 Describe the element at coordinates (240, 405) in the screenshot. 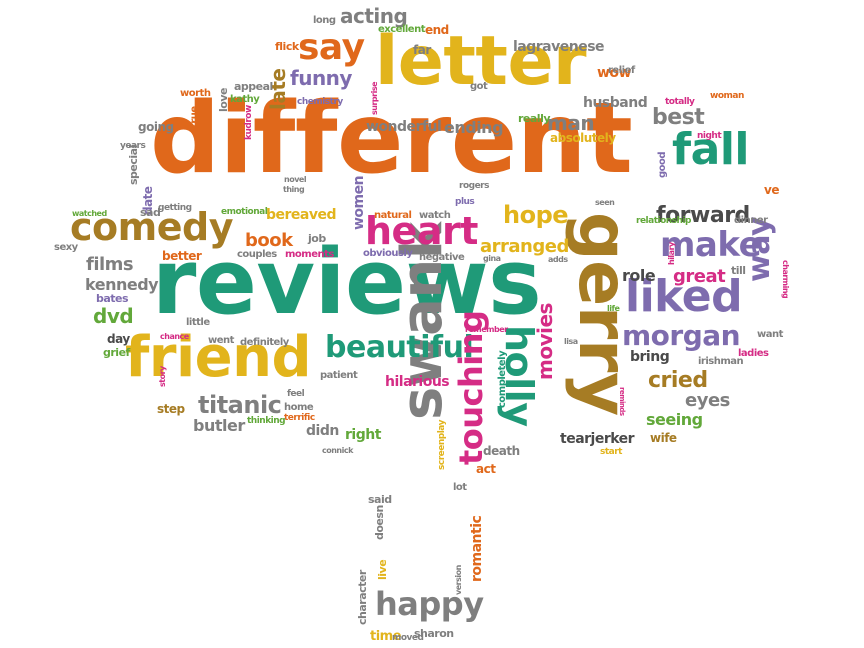

I see `word-titanic: titanic` at that location.